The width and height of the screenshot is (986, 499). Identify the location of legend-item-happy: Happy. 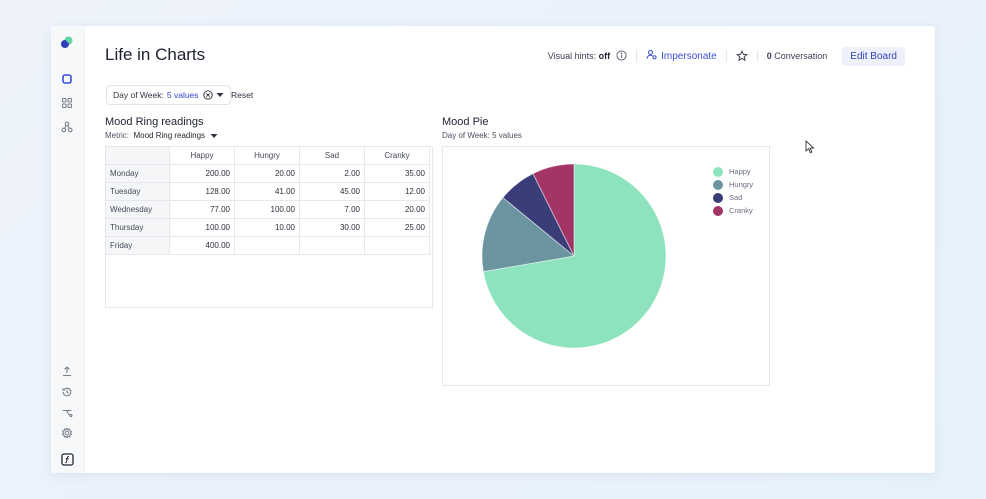
(733, 171).